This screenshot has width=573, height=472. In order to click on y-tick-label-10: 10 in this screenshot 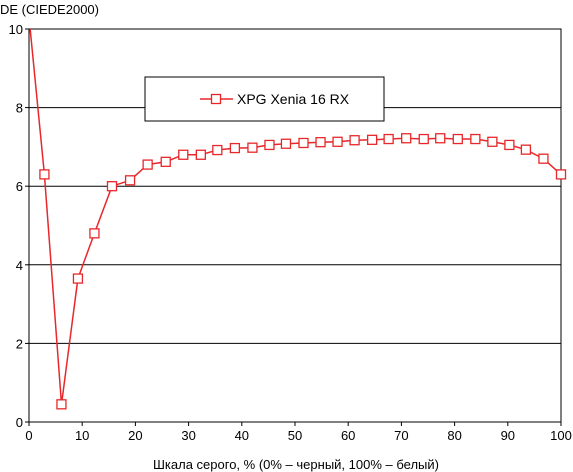, I will do `click(16, 29)`.